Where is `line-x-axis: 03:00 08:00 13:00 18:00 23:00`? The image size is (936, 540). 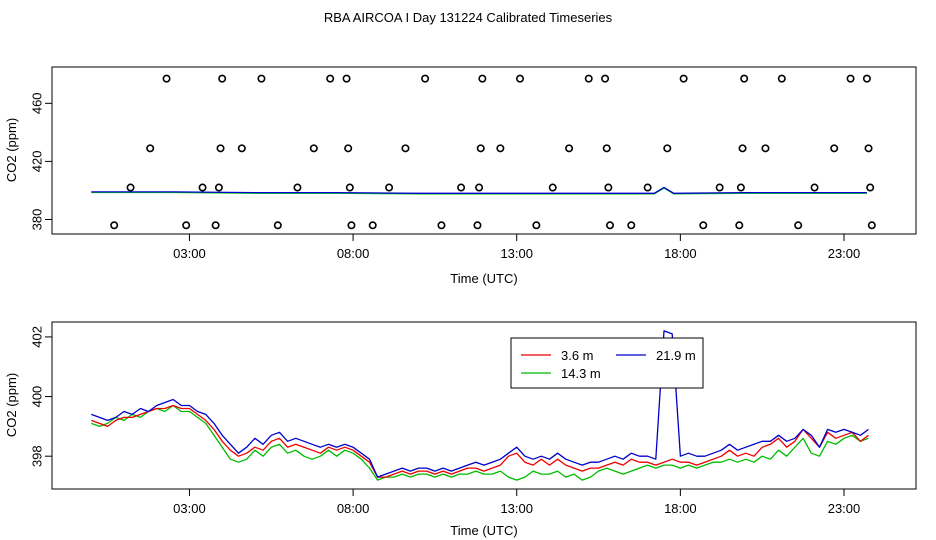
line-x-axis: 03:00 08:00 13:00 18:00 23:00 is located at coordinates (516, 502).